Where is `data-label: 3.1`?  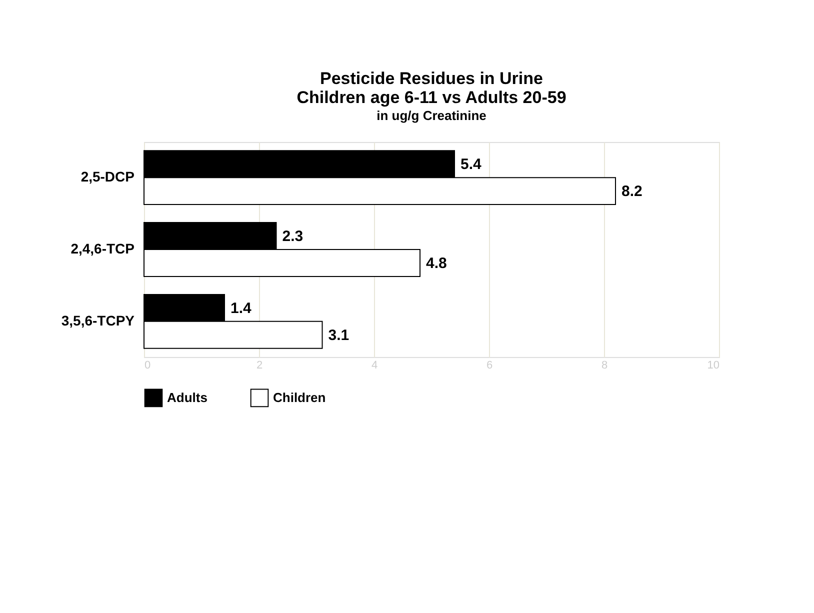 data-label: 3.1 is located at coordinates (339, 335).